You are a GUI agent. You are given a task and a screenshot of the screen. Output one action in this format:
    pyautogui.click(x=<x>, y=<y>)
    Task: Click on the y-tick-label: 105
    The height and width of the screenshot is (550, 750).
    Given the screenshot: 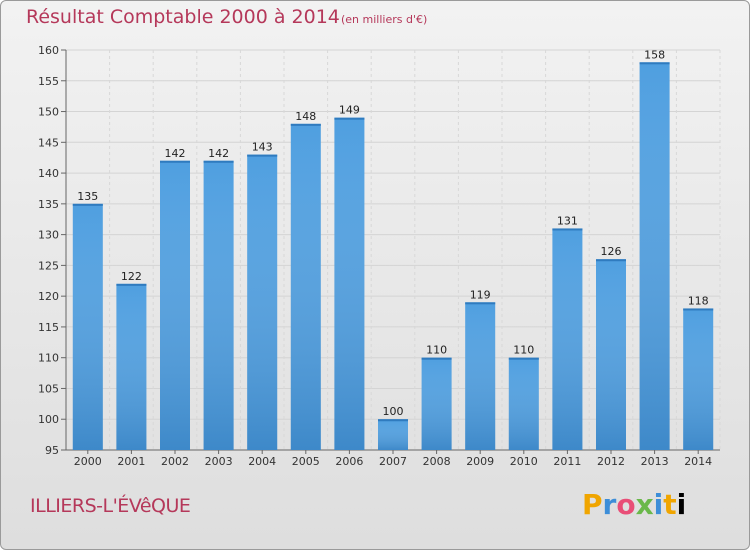 What is the action you would take?
    pyautogui.click(x=48, y=388)
    